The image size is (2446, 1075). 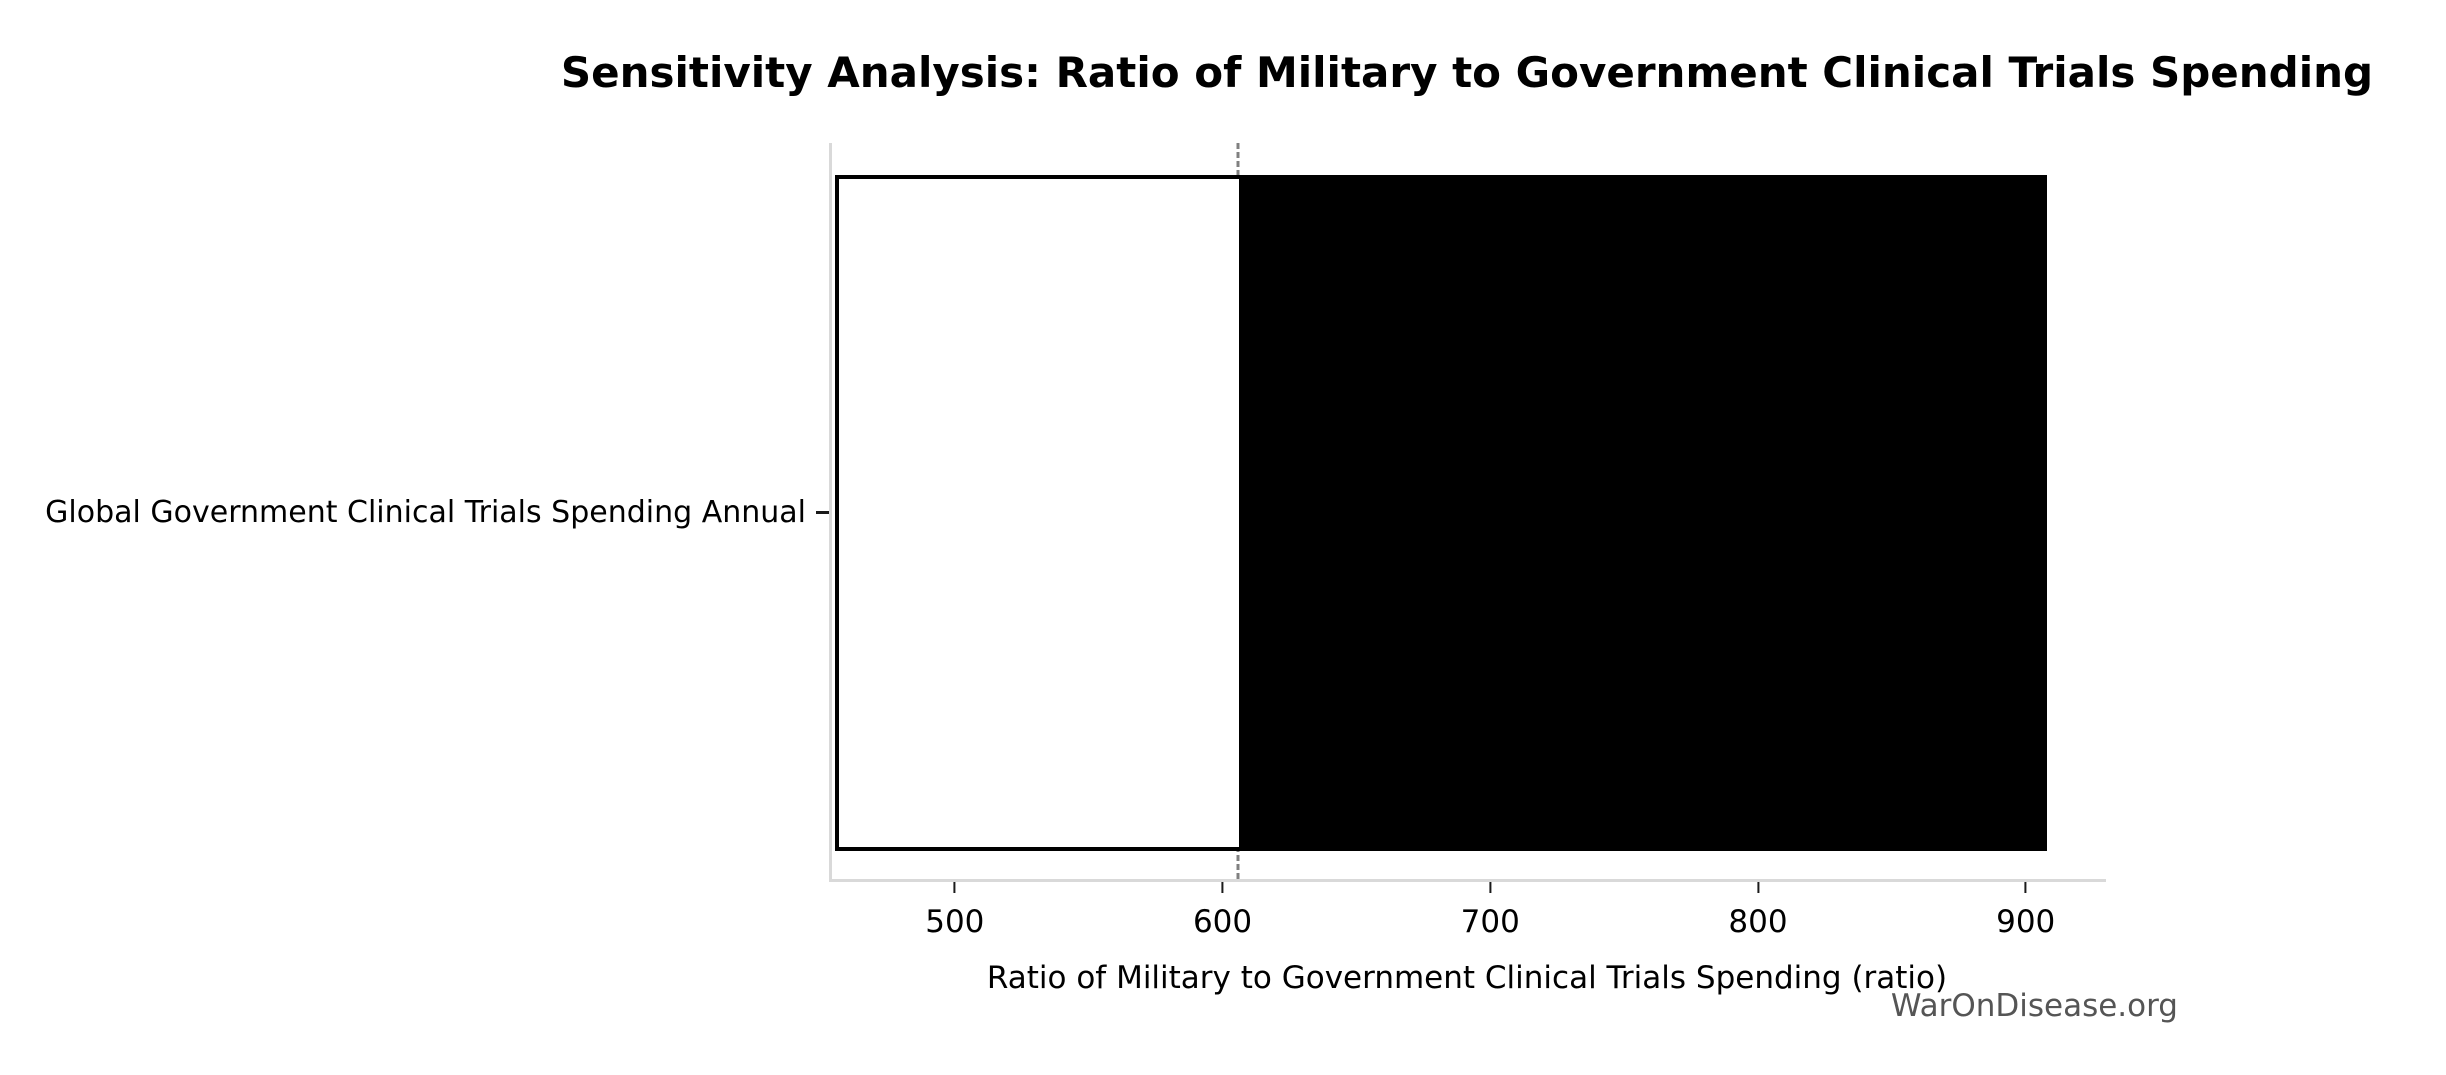 I want to click on x-tick-label: 700, so click(x=1490, y=922).